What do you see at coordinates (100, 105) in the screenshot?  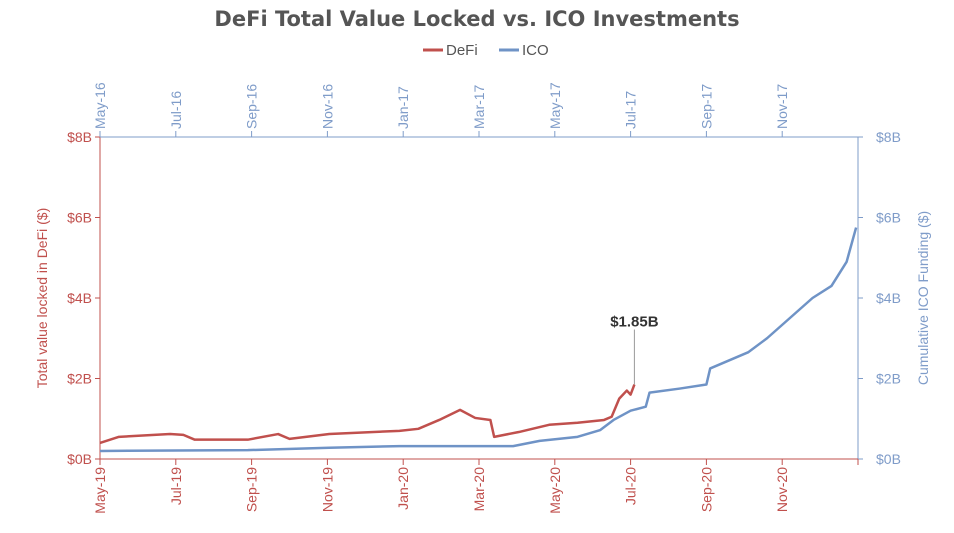 I see `x-top-tick-label: May-16` at bounding box center [100, 105].